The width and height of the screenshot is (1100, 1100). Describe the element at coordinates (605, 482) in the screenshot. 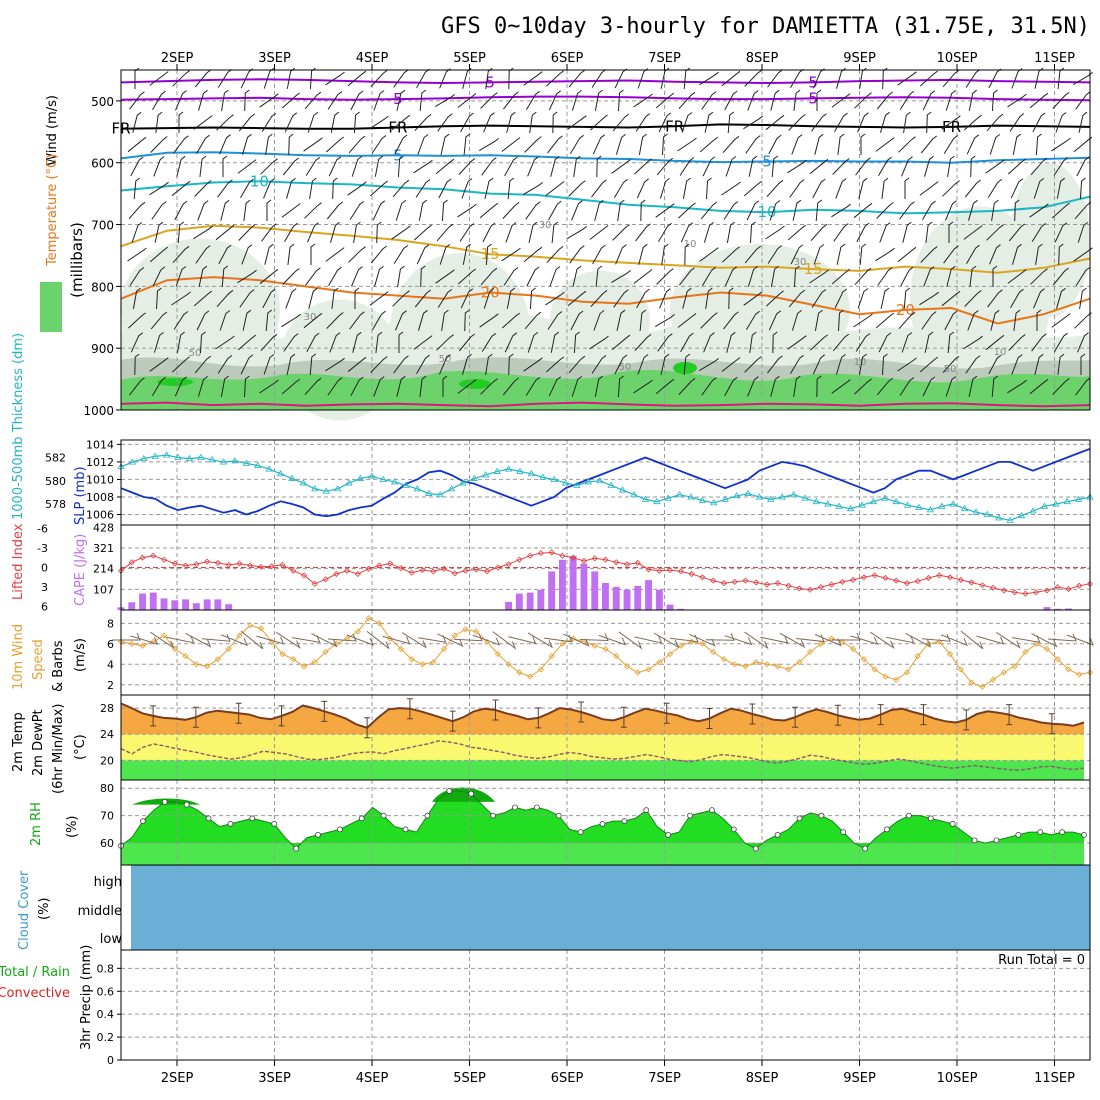

I see `slp-grid` at that location.